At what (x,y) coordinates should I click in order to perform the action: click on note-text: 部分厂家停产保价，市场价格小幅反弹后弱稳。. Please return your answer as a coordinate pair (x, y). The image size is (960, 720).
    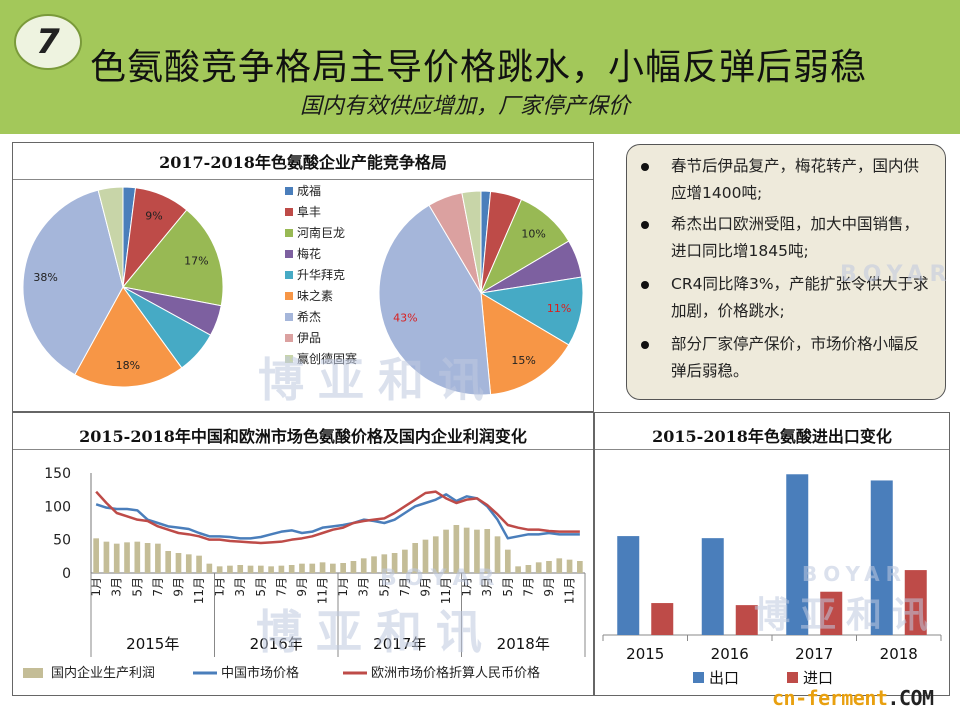
    Looking at the image, I should click on (795, 357).